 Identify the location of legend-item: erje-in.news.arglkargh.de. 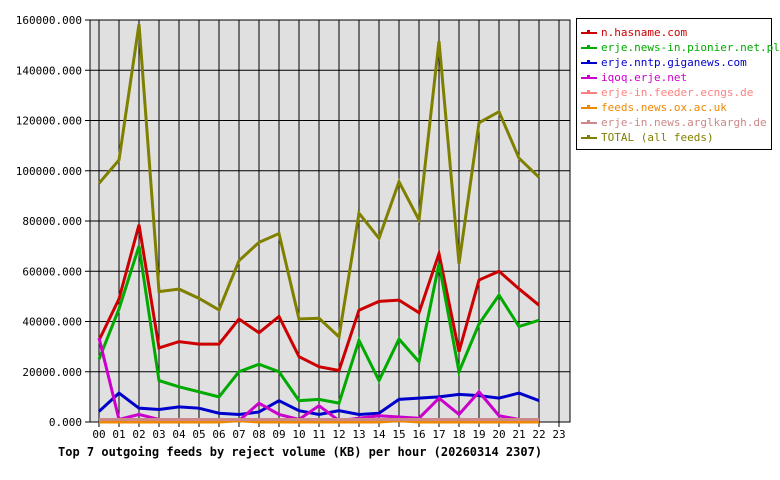
(674, 123).